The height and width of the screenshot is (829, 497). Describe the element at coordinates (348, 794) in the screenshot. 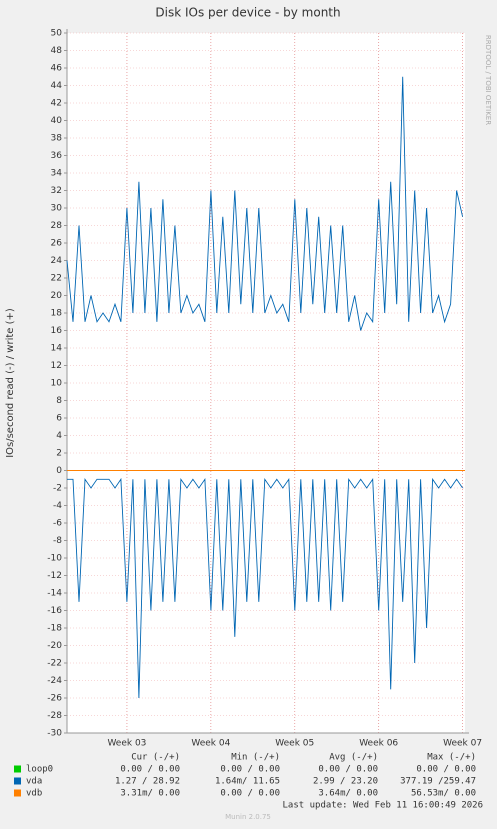

I see `legend-stat: 3.64m/ 0.00` at that location.